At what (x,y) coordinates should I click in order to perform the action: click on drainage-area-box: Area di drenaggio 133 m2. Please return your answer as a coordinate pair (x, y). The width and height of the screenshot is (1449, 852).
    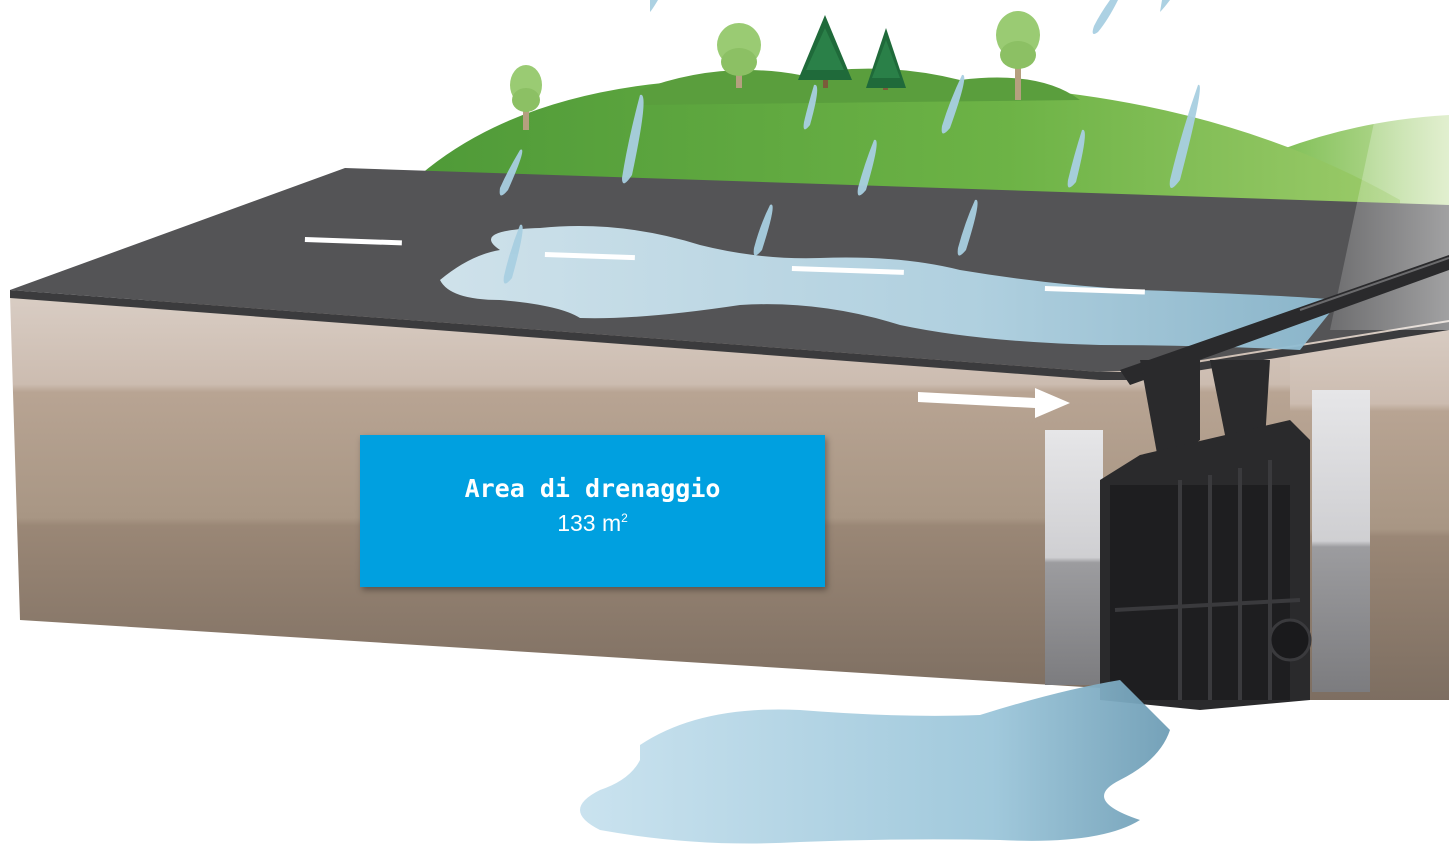
    Looking at the image, I should click on (592, 511).